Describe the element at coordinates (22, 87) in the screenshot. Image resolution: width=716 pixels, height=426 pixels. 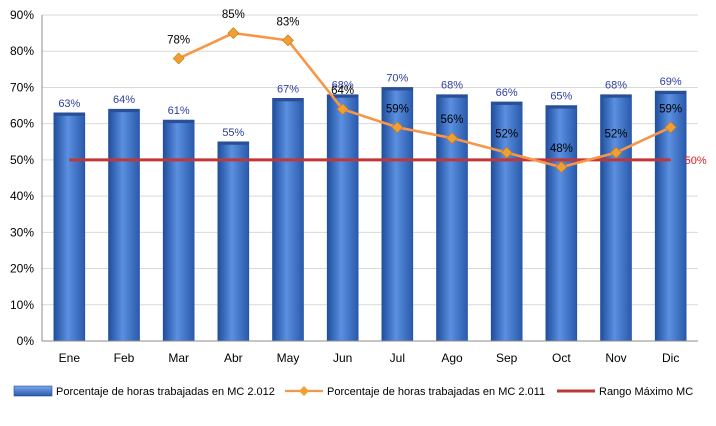
I see `y-tick-label: 70%` at that location.